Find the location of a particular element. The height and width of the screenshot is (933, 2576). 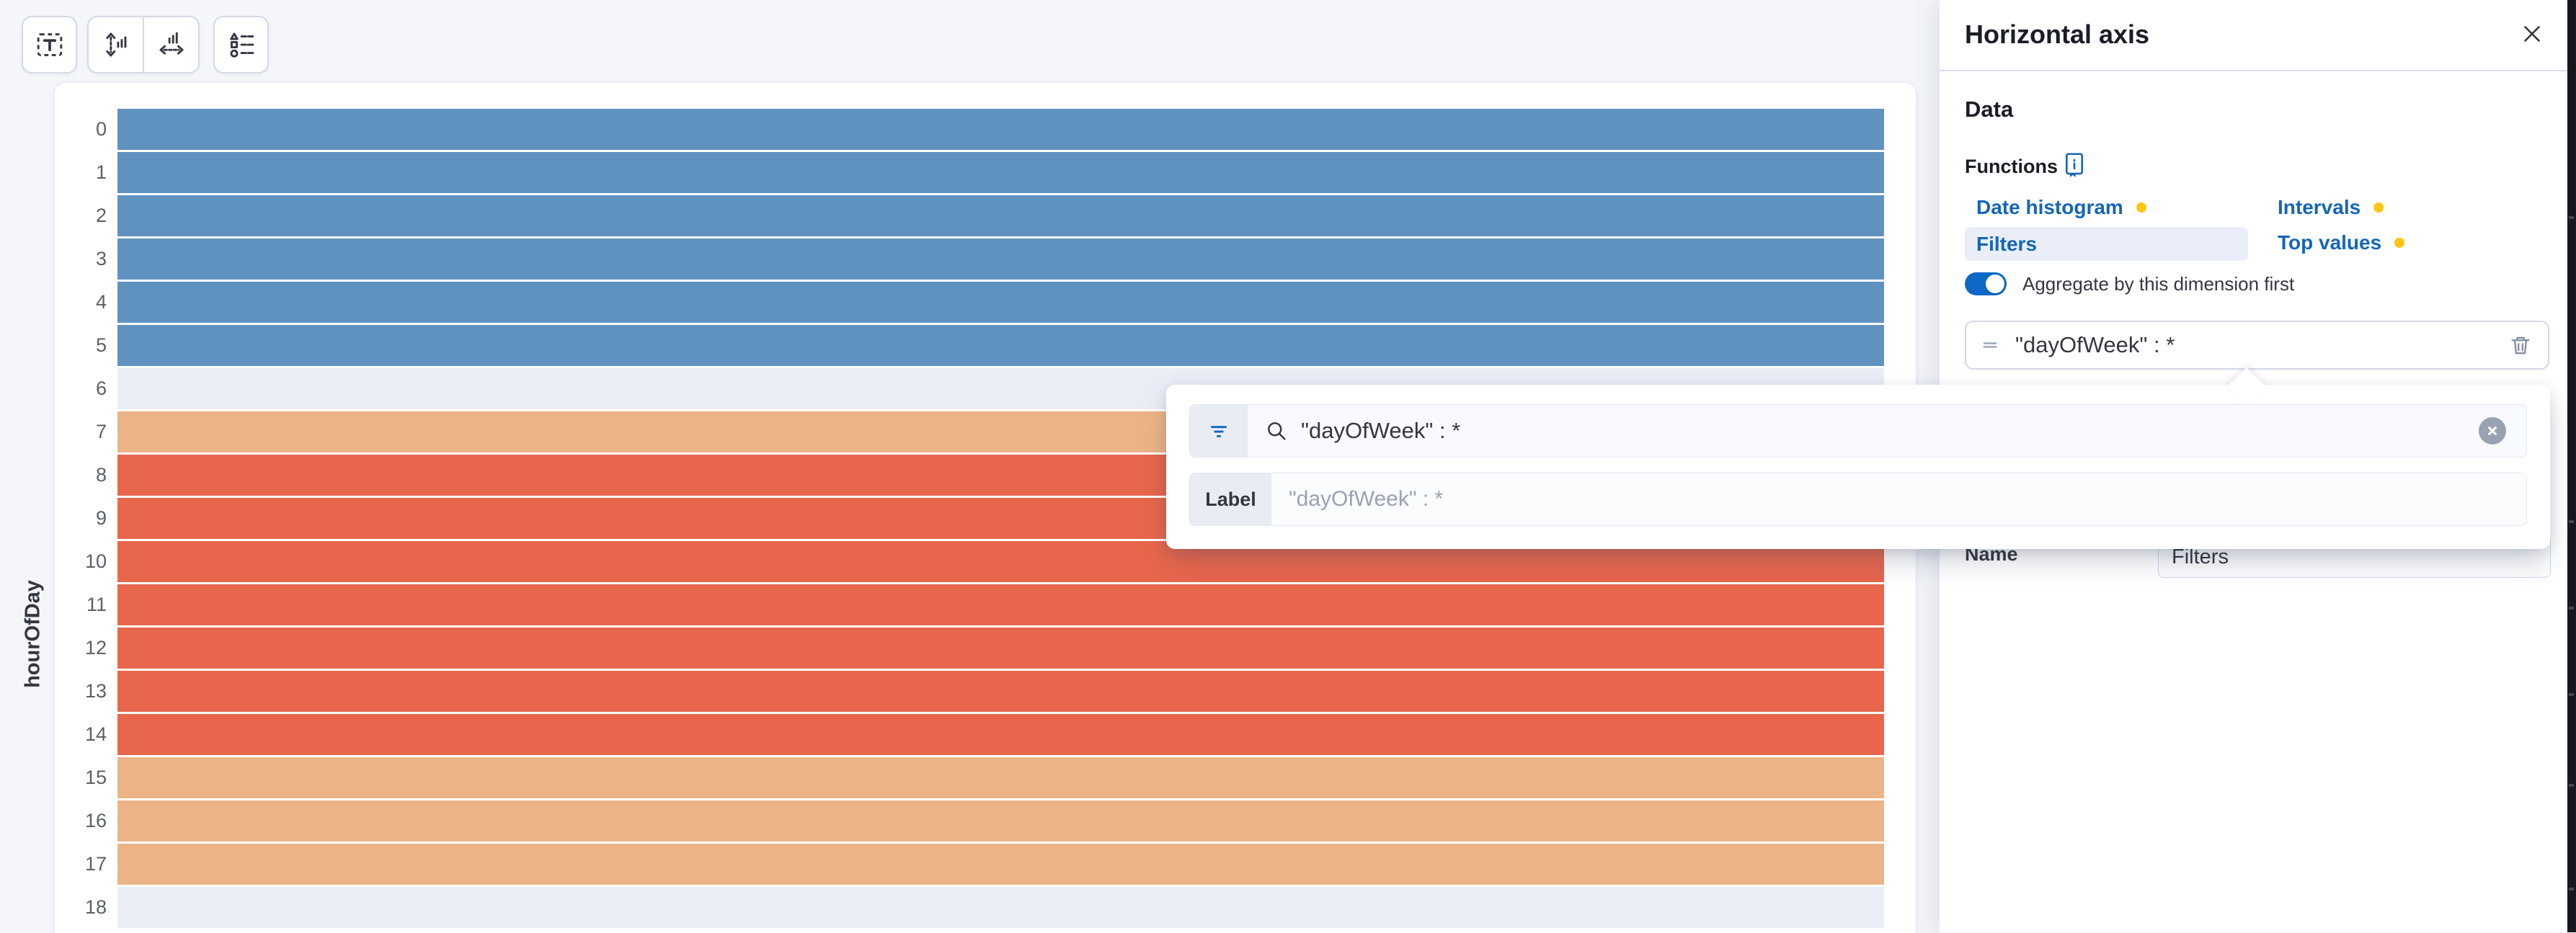

row-label: 4 is located at coordinates (101, 302).